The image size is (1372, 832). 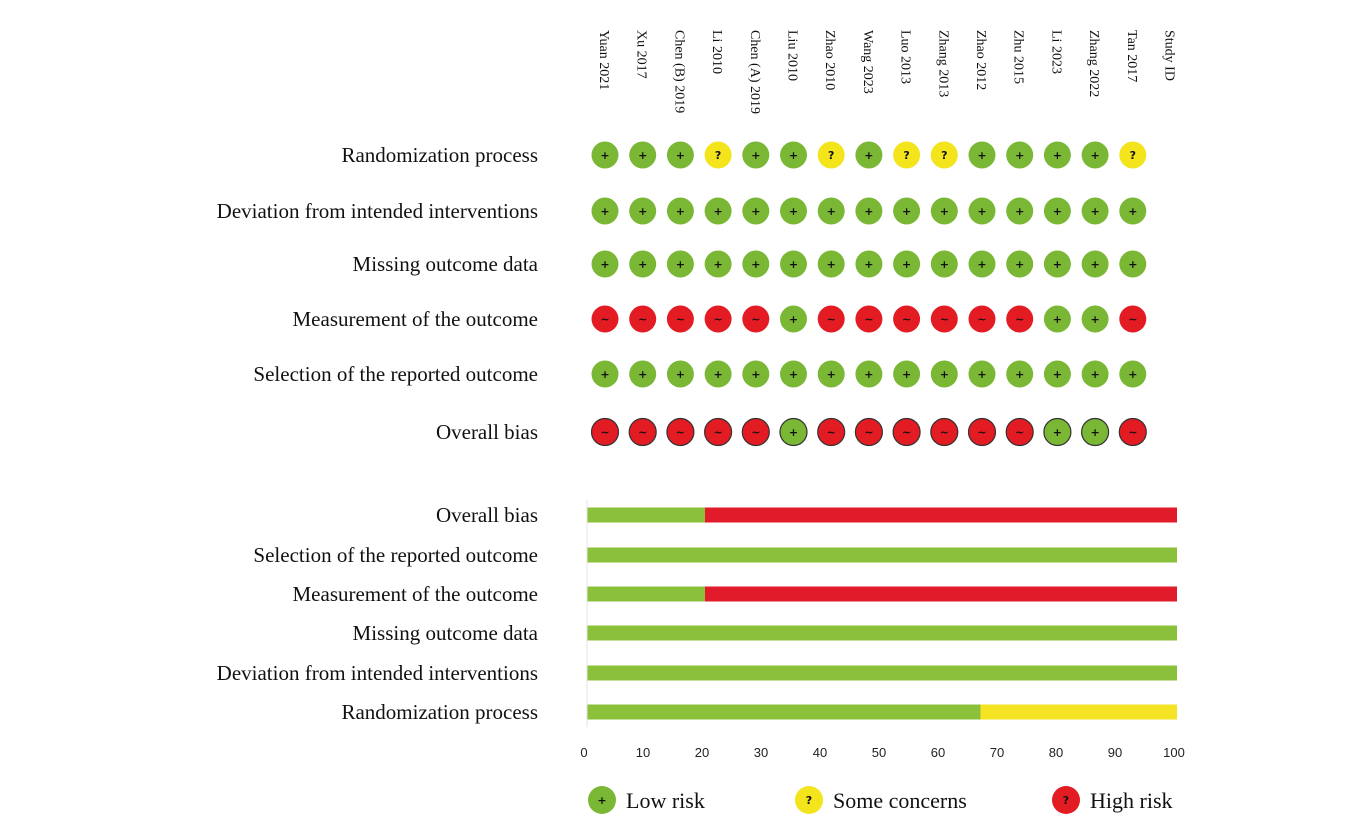 What do you see at coordinates (1078, 712) in the screenshot?
I see `bar-segment-randomization-process-some` at bounding box center [1078, 712].